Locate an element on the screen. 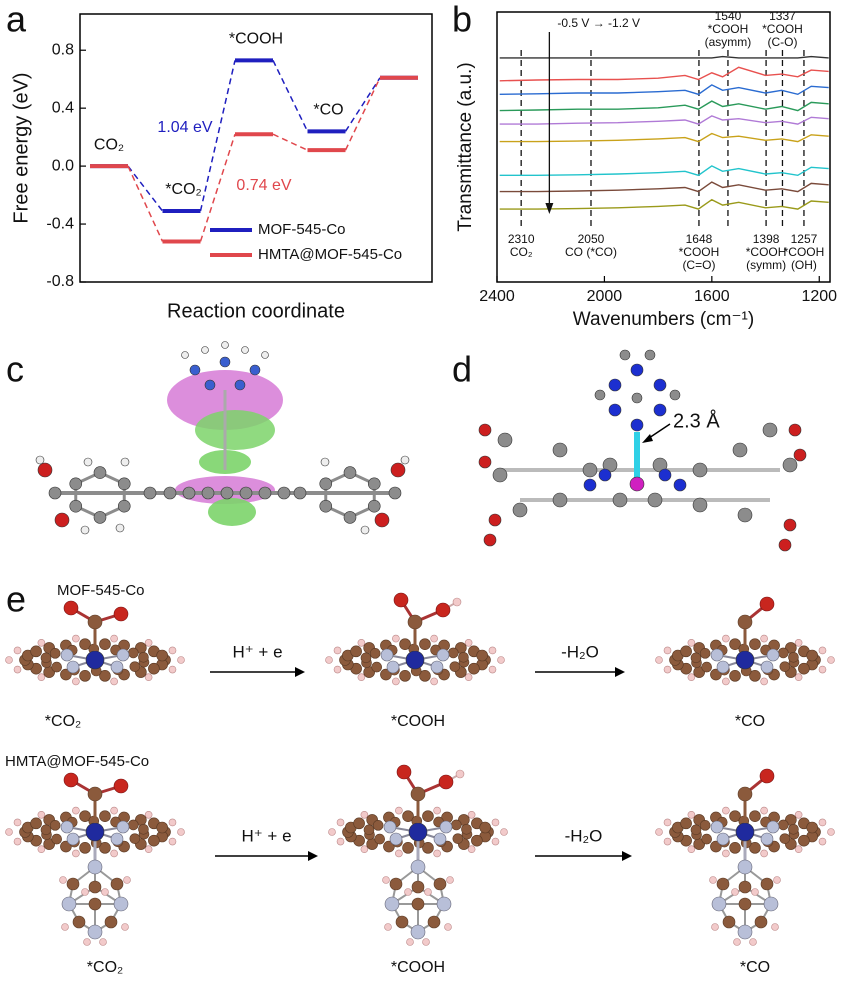 The image size is (854, 982). peak-label: 2310 is located at coordinates (521, 239).